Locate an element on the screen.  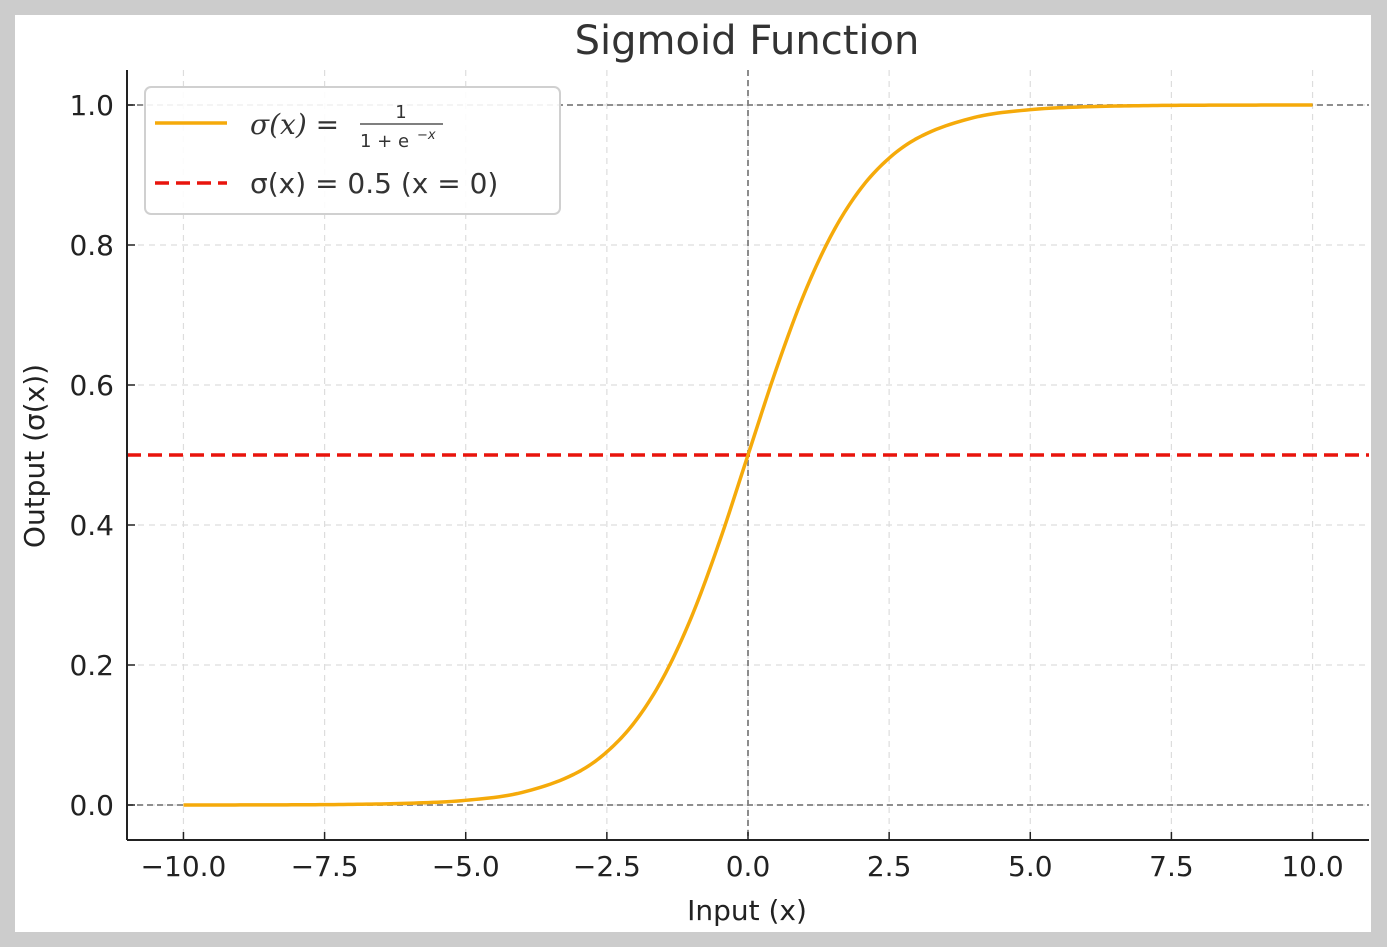
y-tick-label: 0.4 is located at coordinates (91, 525).